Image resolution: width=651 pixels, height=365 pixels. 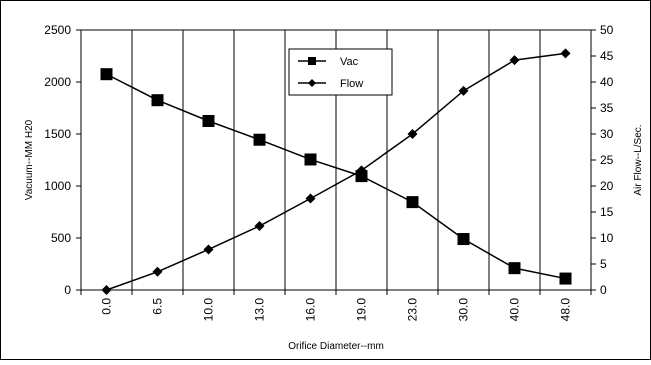 I want to click on legend-label-vac: Vac, so click(x=349, y=62).